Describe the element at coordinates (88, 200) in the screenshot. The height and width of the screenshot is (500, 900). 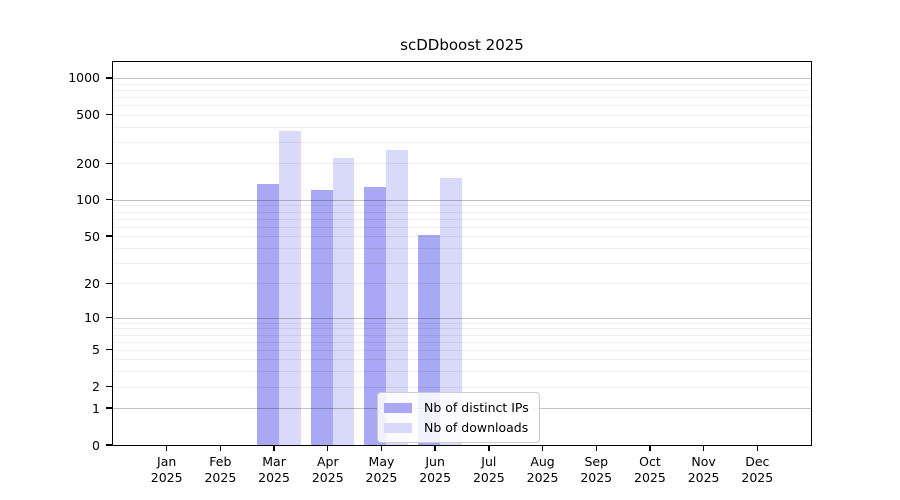
I see `y-tick-label: 100` at that location.